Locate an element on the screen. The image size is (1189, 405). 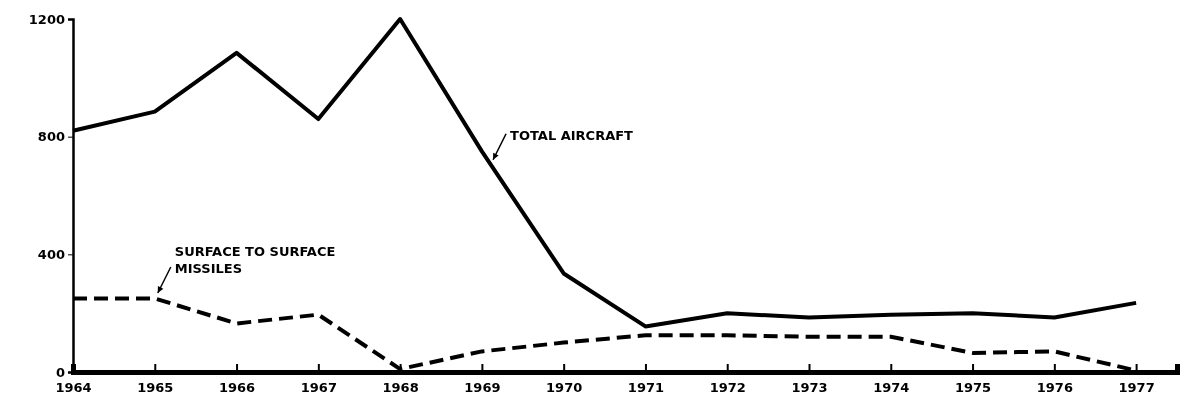
x-tick-label: 1969 is located at coordinates (482, 387).